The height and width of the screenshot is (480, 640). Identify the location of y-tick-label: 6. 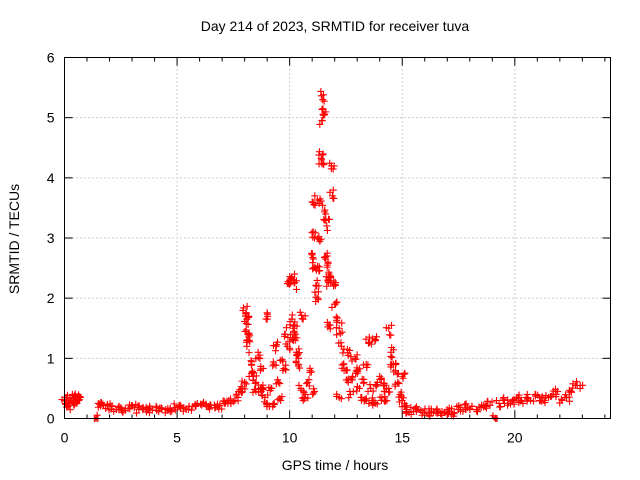
(51, 58).